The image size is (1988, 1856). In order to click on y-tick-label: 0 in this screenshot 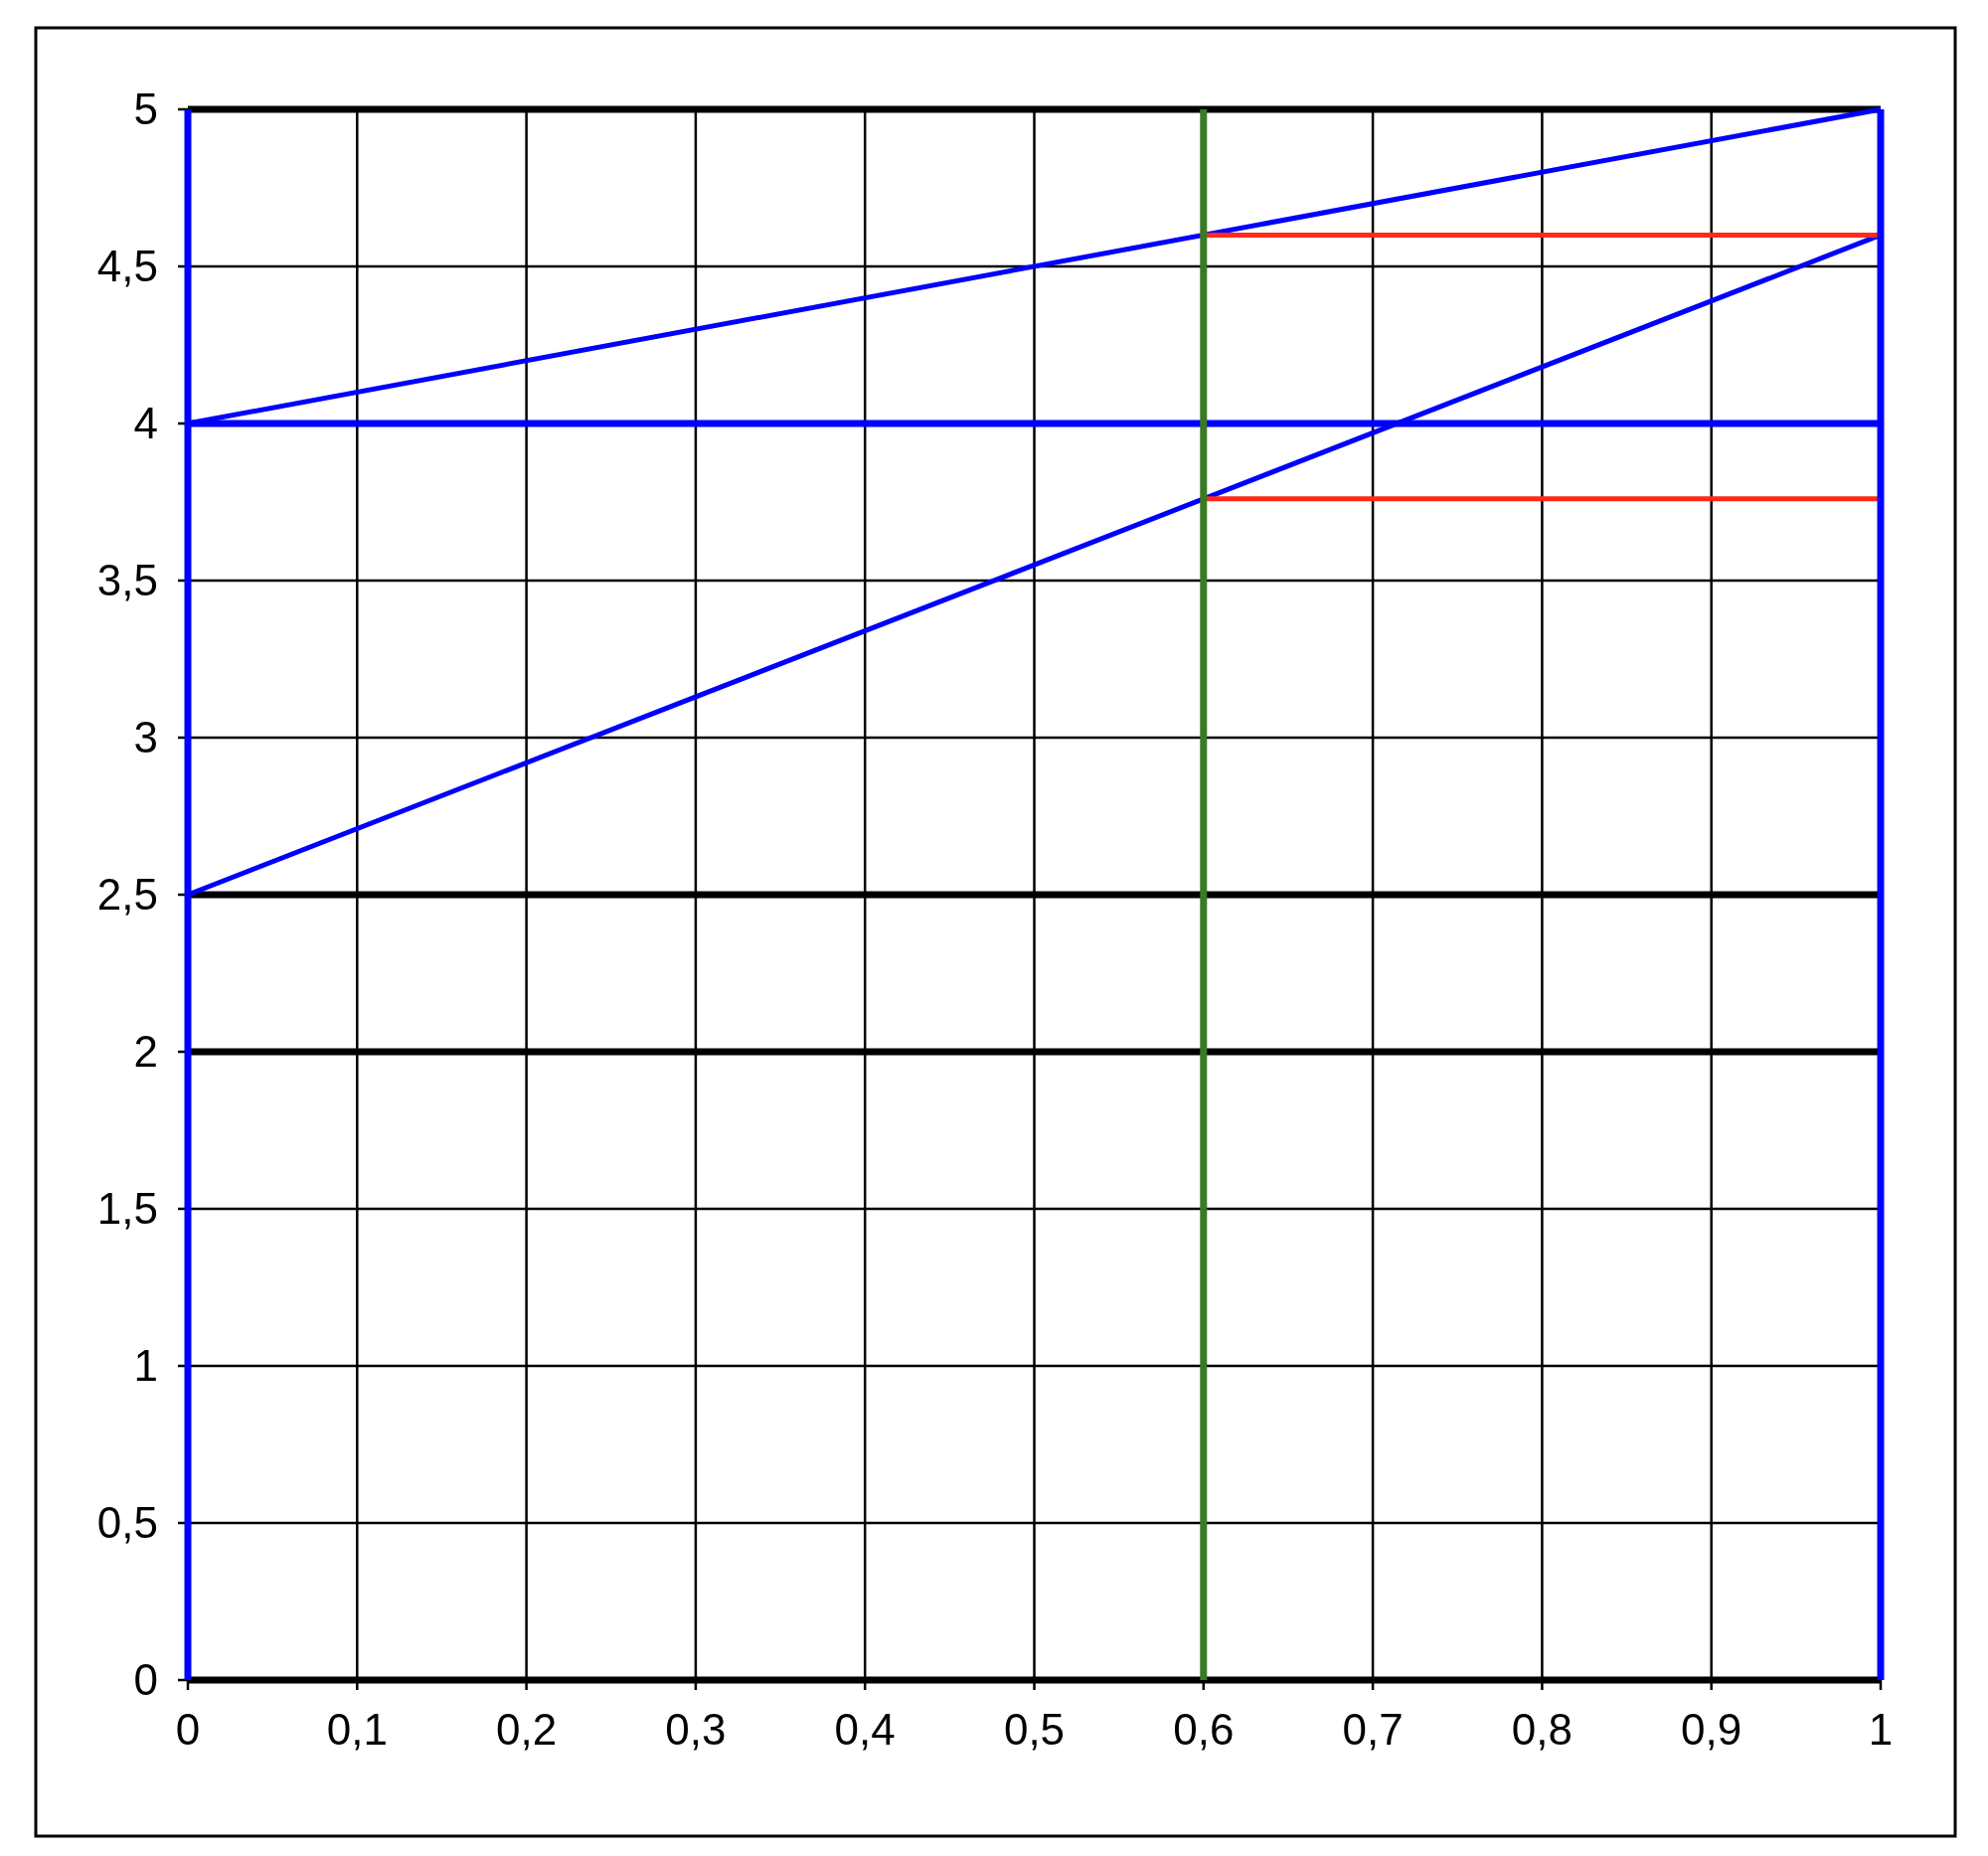, I will do `click(145, 1680)`.